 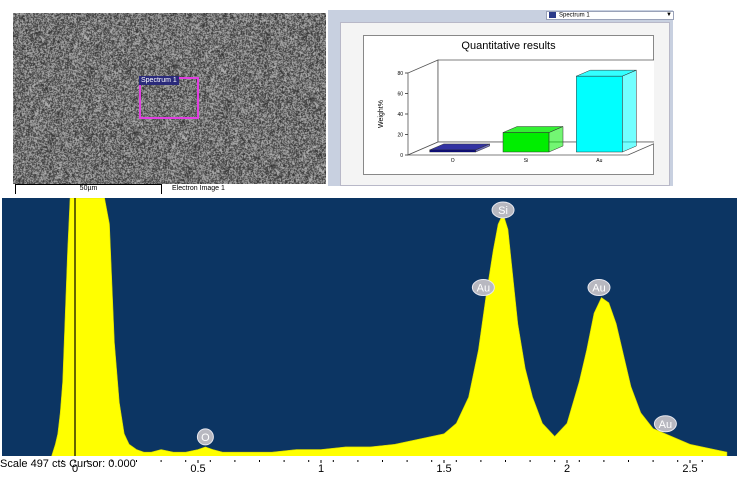 I want to click on quant-y-tick-label: 0, so click(x=401, y=156).